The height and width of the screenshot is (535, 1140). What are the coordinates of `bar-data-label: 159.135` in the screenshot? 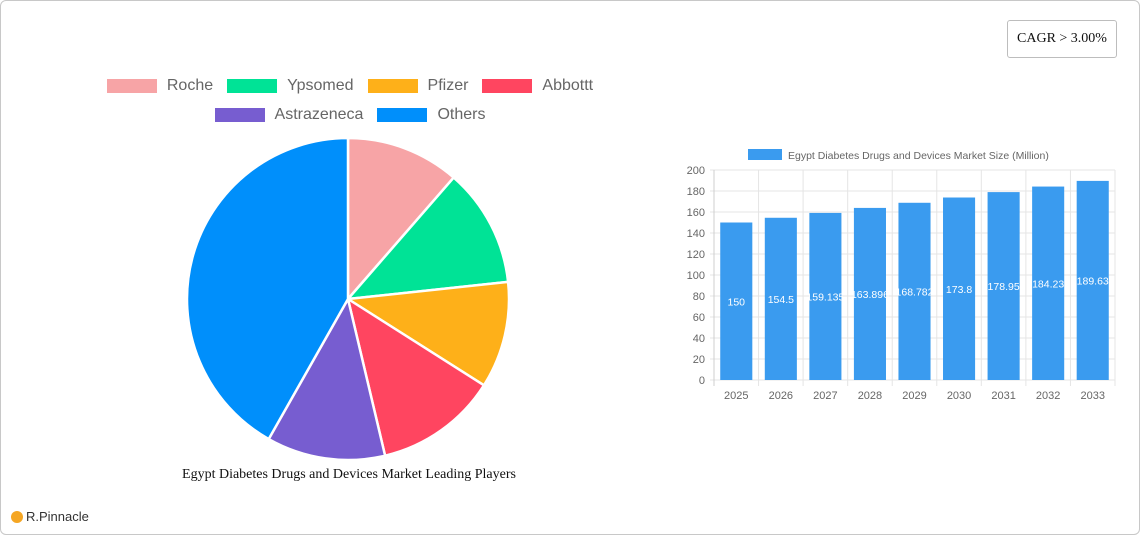 It's located at (825, 297).